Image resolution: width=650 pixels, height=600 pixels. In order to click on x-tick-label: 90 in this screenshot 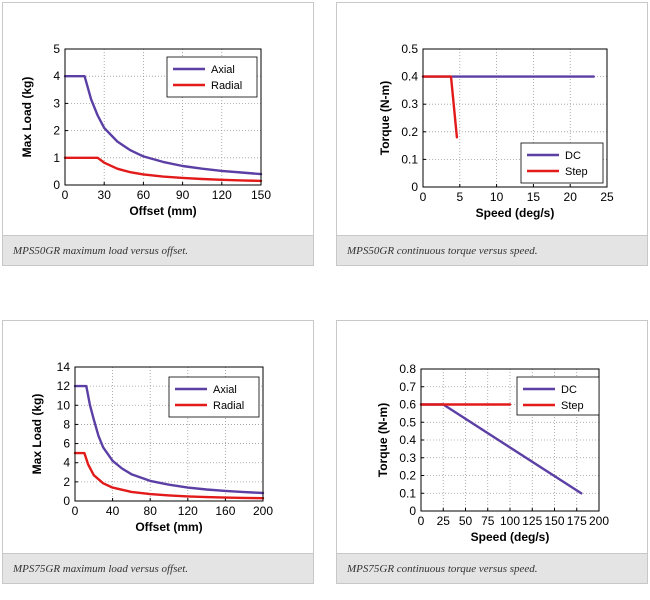, I will do `click(183, 195)`.